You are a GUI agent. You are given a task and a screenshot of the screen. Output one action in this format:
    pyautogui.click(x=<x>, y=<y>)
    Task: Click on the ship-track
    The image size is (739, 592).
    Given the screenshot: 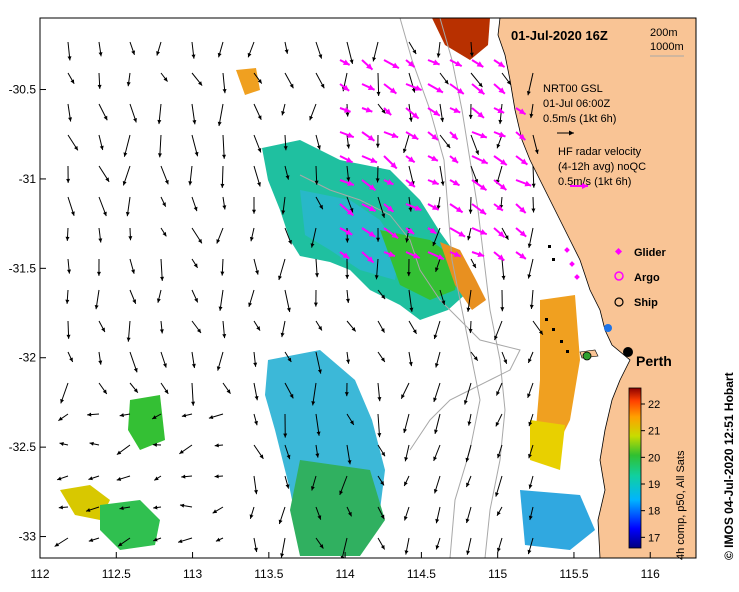 What is the action you would take?
    pyautogui.click(x=557, y=299)
    